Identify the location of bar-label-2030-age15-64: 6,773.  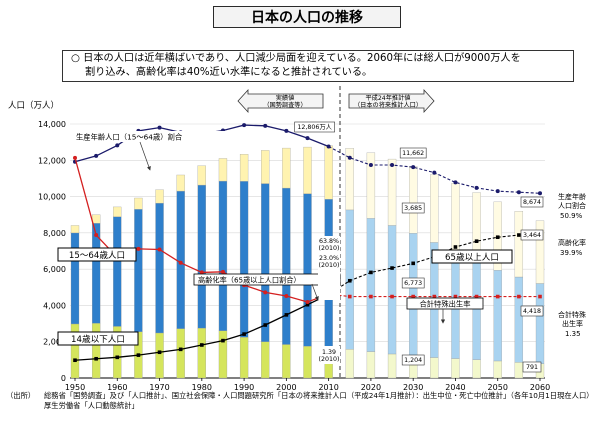
(413, 283).